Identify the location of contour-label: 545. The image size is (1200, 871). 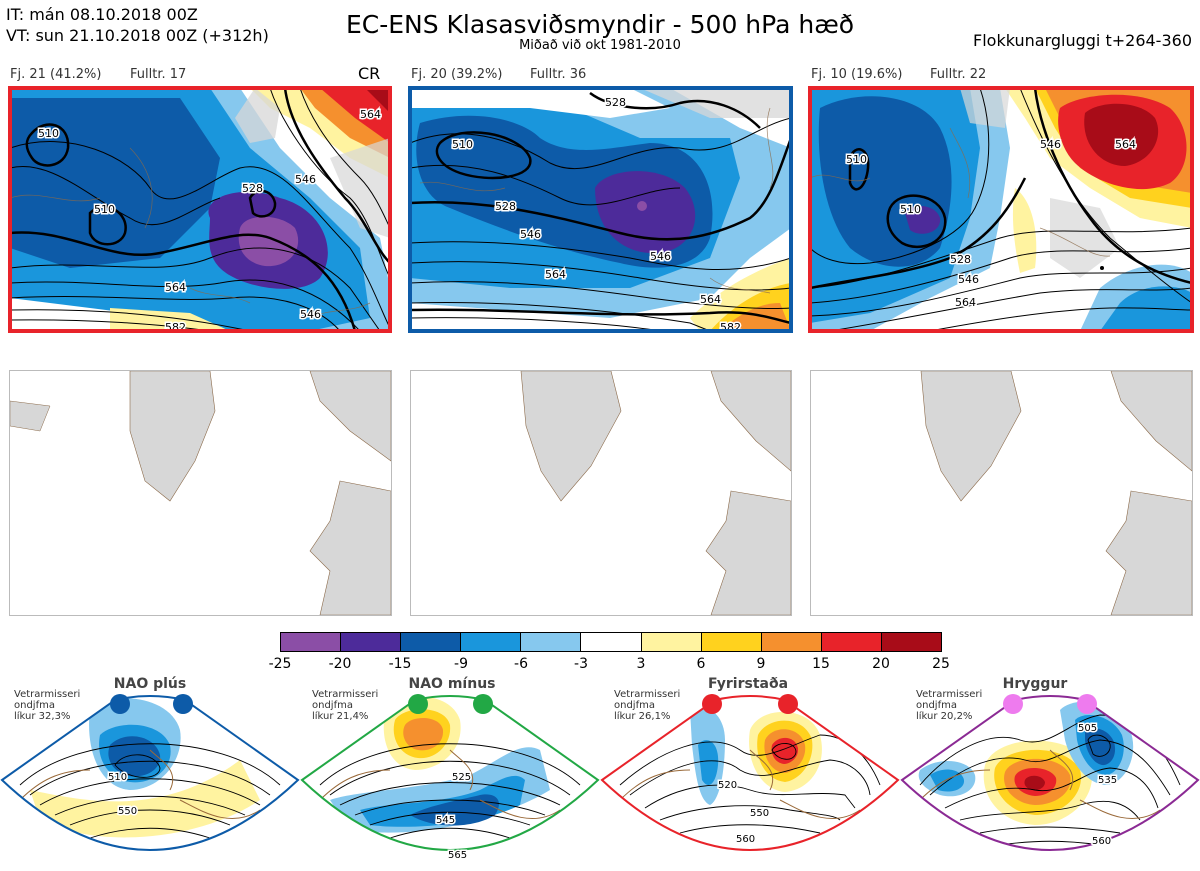
(445, 820).